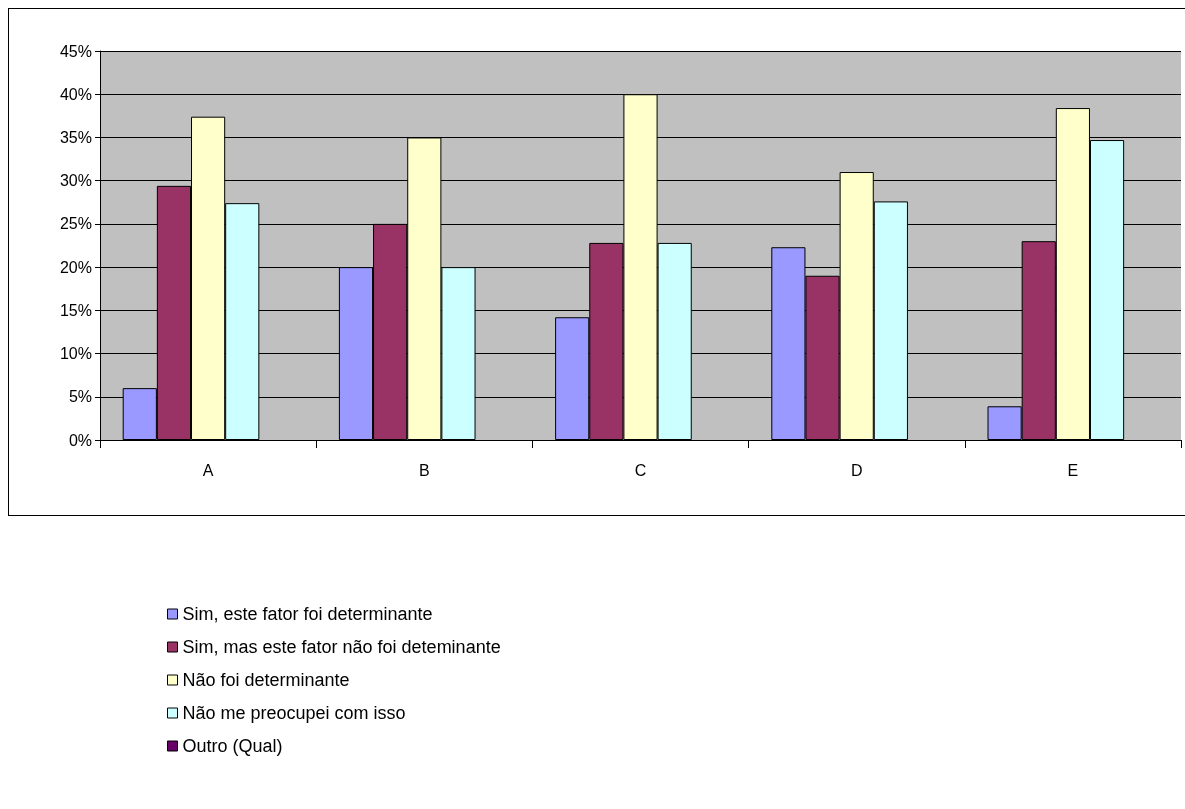 The height and width of the screenshot is (809, 1185). I want to click on legend-label: Sim, este fator foi determinante, so click(307, 614).